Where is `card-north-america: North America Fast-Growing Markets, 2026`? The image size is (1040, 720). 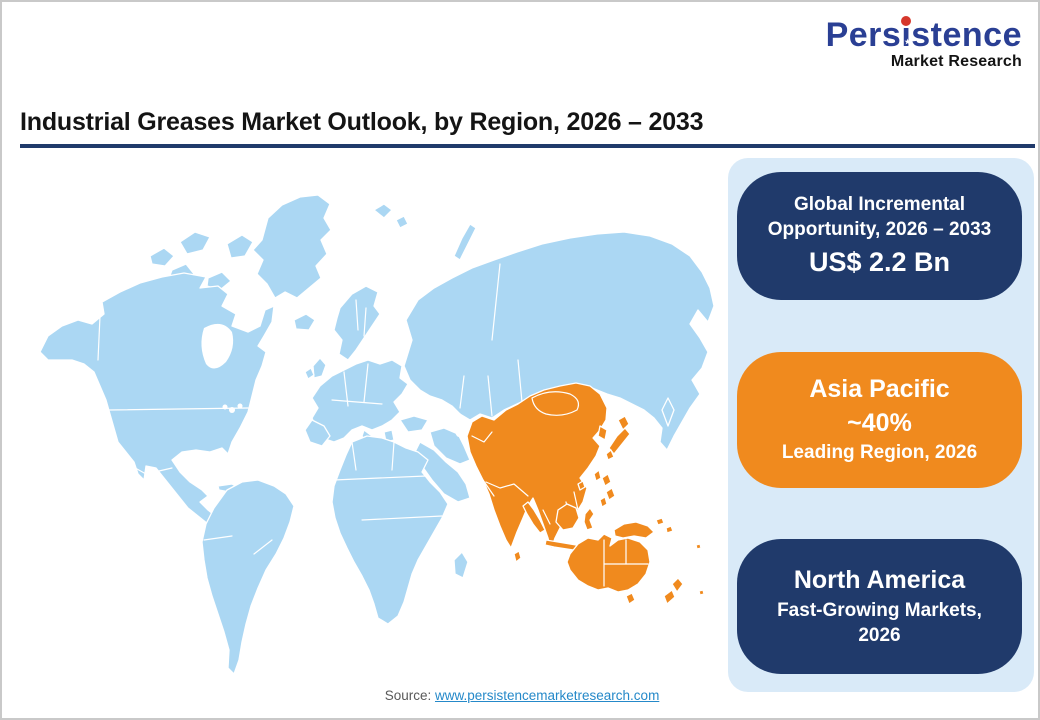 card-north-america: North America Fast-Growing Markets, 2026 is located at coordinates (879, 606).